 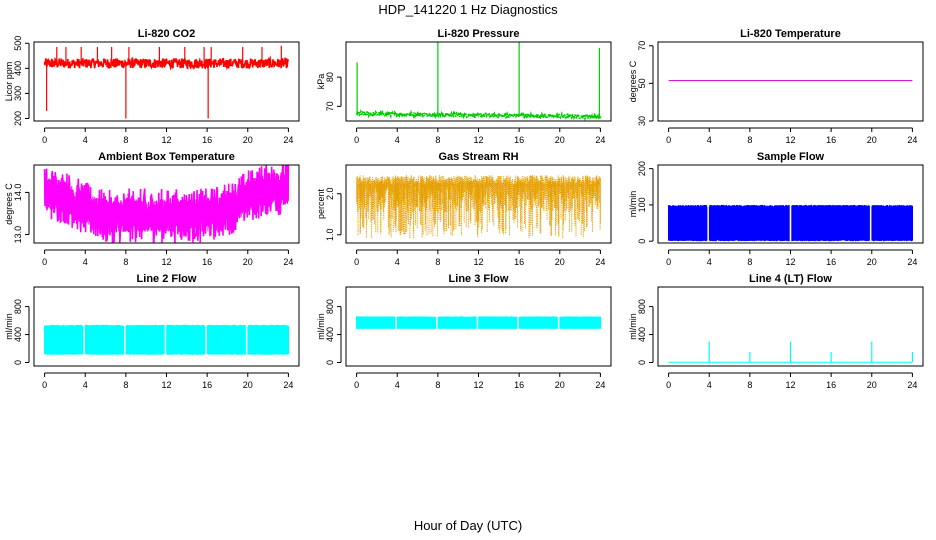 I want to click on panel-title: Gas Stream RH, so click(x=478, y=157).